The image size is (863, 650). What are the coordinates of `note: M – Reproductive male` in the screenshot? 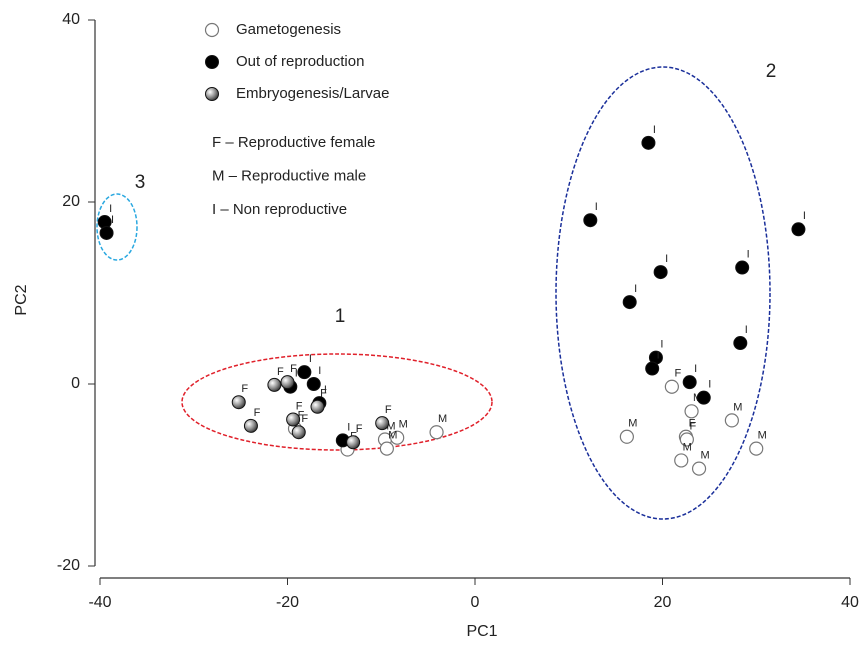 It's located at (289, 175).